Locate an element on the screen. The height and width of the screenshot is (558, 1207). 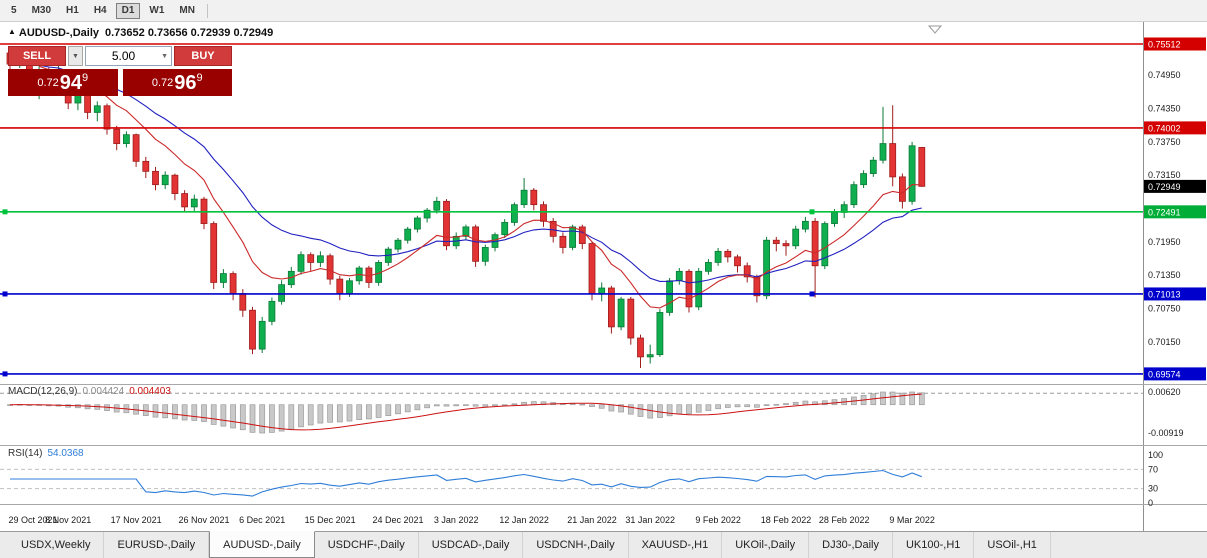
volume-input is located at coordinates (124, 56).